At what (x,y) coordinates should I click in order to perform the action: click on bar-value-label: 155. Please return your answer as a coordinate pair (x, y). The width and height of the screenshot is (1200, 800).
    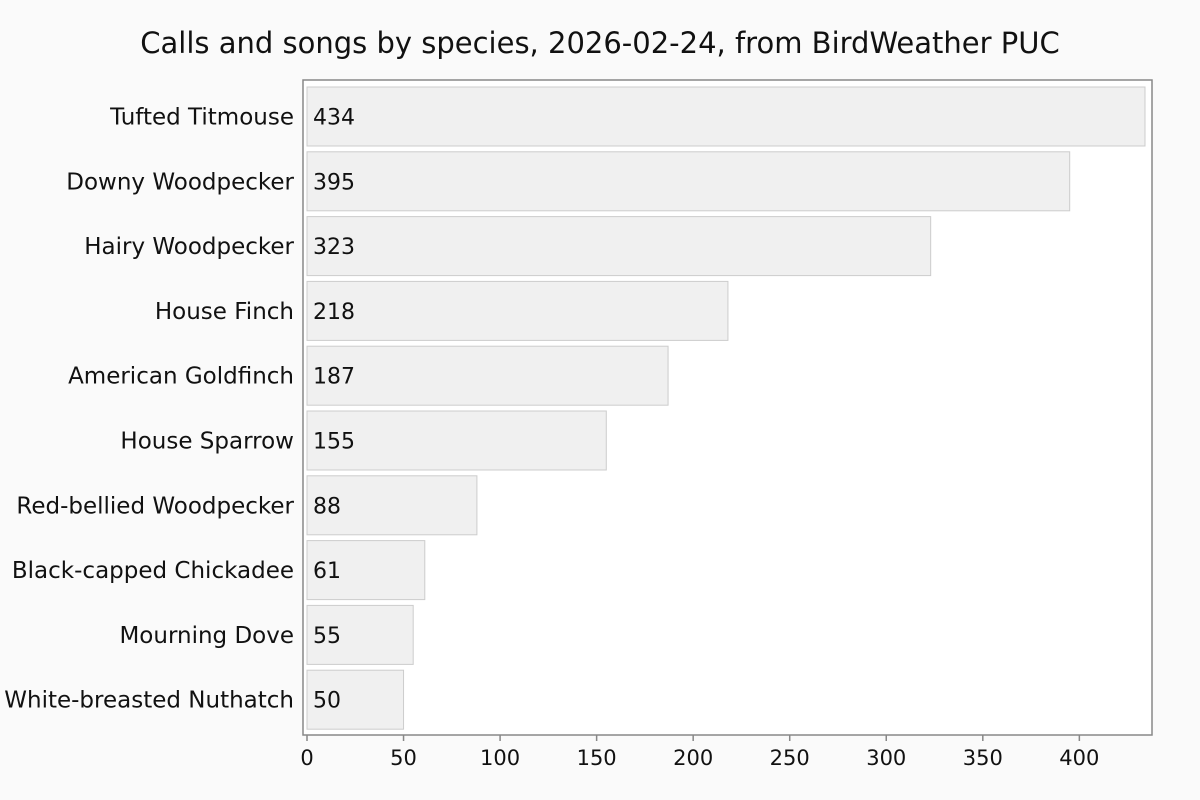
    Looking at the image, I should click on (334, 442).